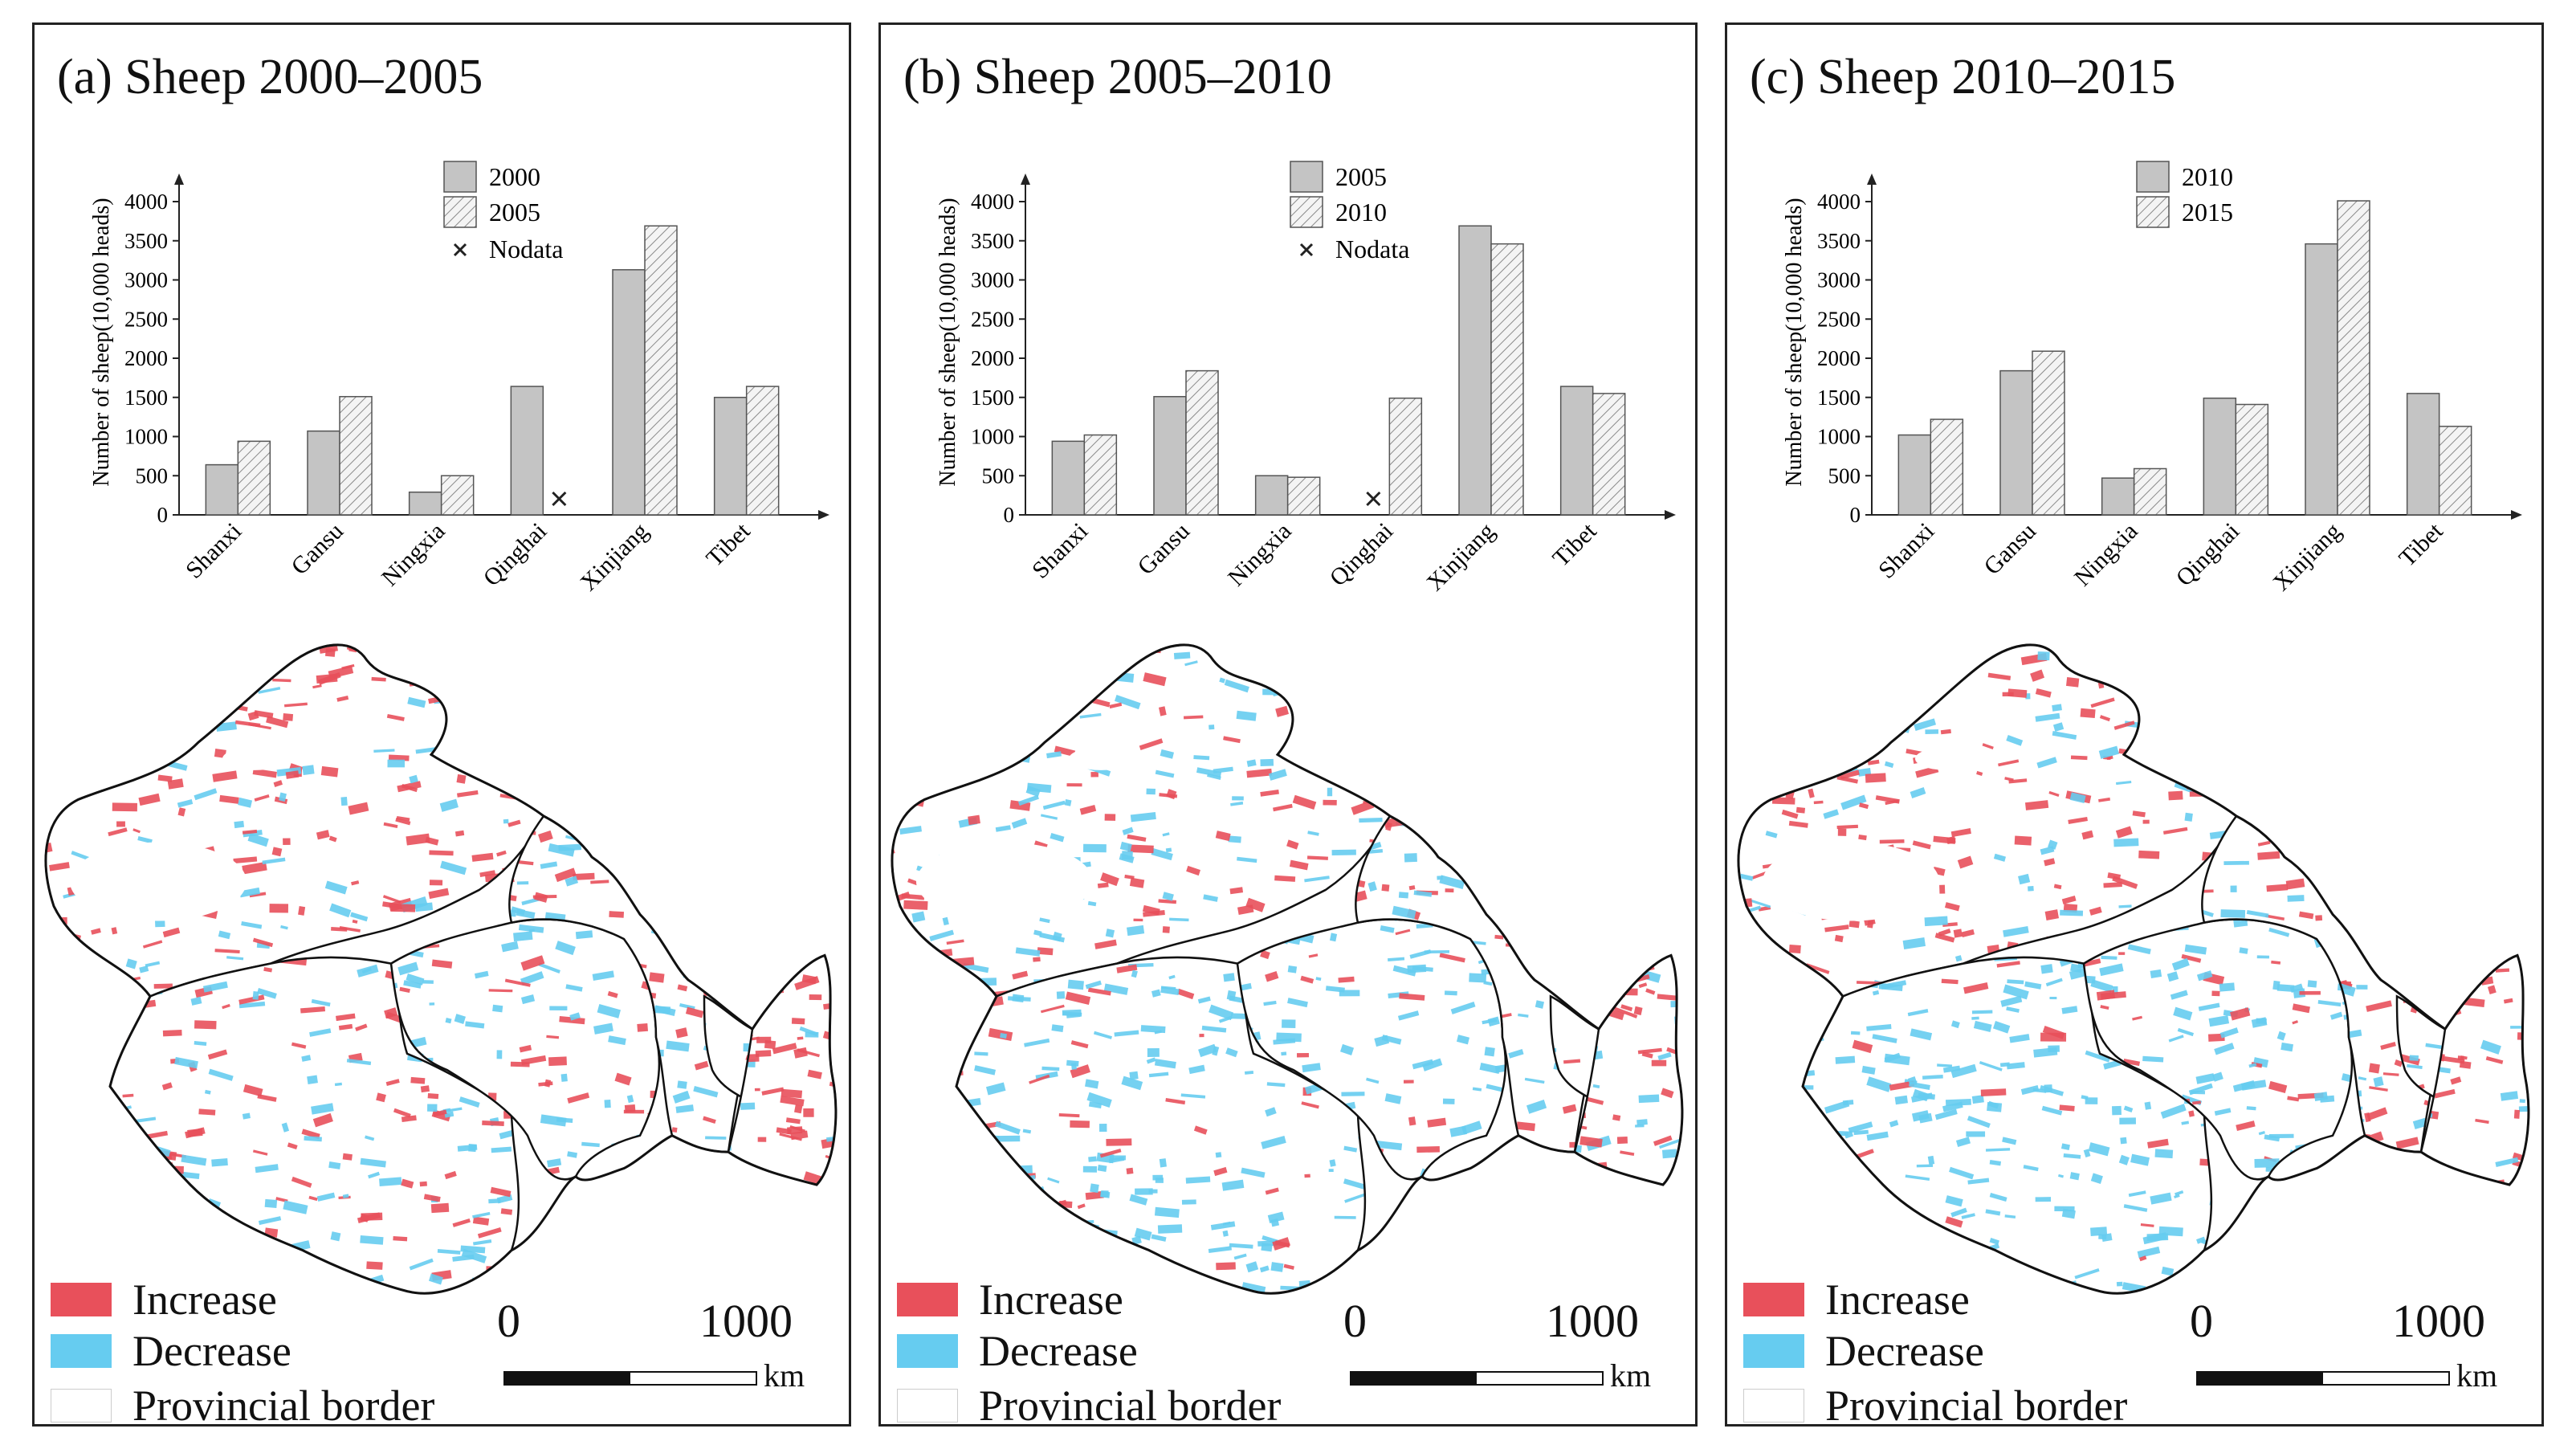 The width and height of the screenshot is (2576, 1449). What do you see at coordinates (1515, 1358) in the screenshot?
I see `scale-bar: 0 1000 km` at bounding box center [1515, 1358].